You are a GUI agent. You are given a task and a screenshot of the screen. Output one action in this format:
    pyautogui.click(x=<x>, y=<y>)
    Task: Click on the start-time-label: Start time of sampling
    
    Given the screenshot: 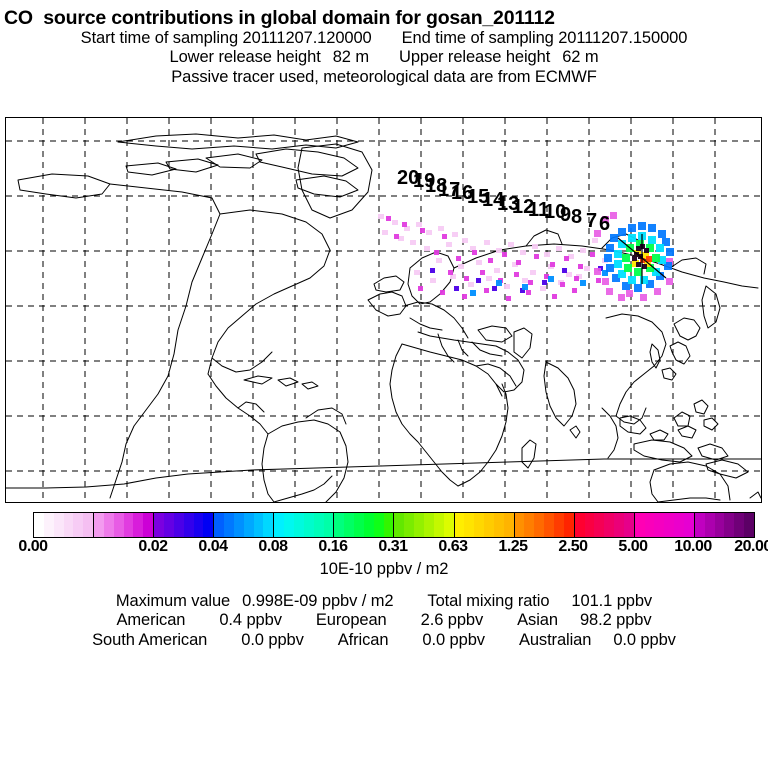 What is the action you would take?
    pyautogui.click(x=159, y=38)
    